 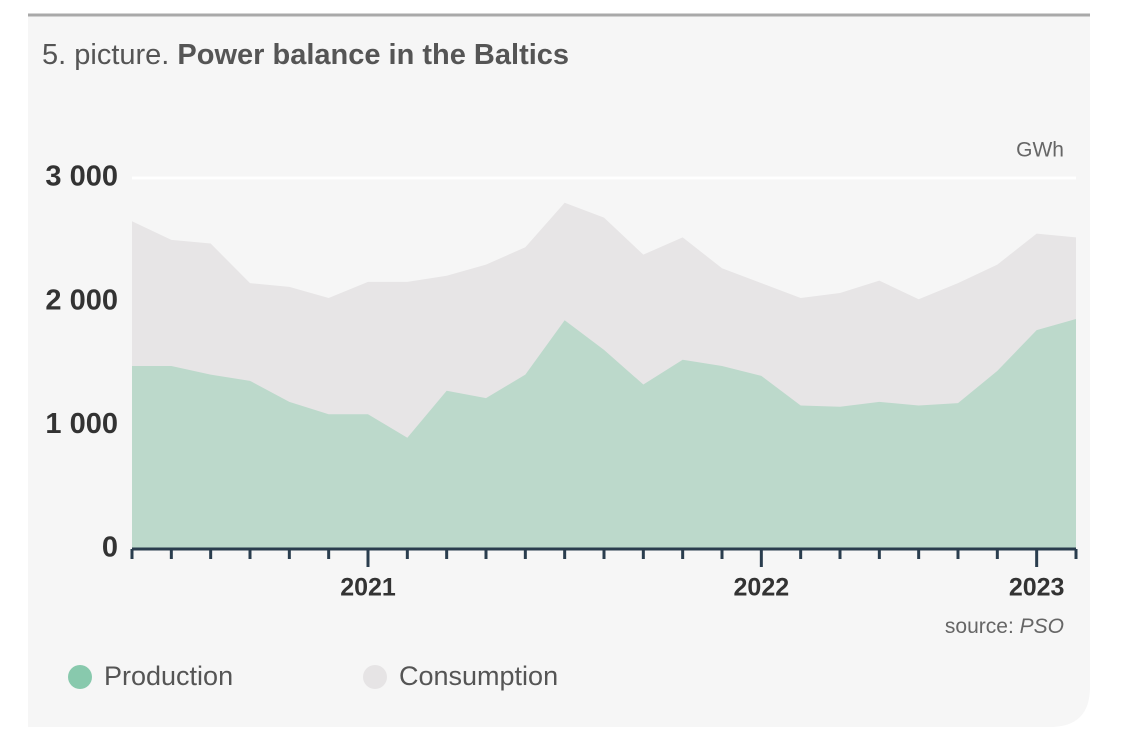 What do you see at coordinates (1037, 588) in the screenshot?
I see `x-tick-label: 2023` at bounding box center [1037, 588].